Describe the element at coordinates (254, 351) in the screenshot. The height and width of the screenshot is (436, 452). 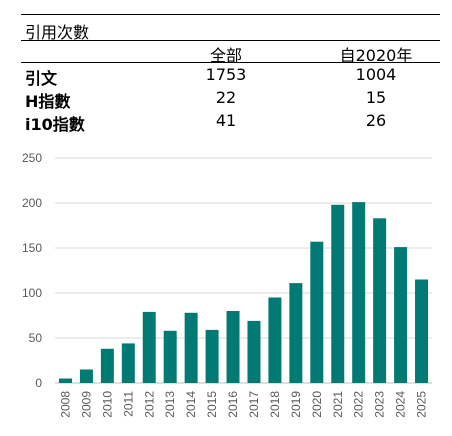
I see `bar-2017` at that location.